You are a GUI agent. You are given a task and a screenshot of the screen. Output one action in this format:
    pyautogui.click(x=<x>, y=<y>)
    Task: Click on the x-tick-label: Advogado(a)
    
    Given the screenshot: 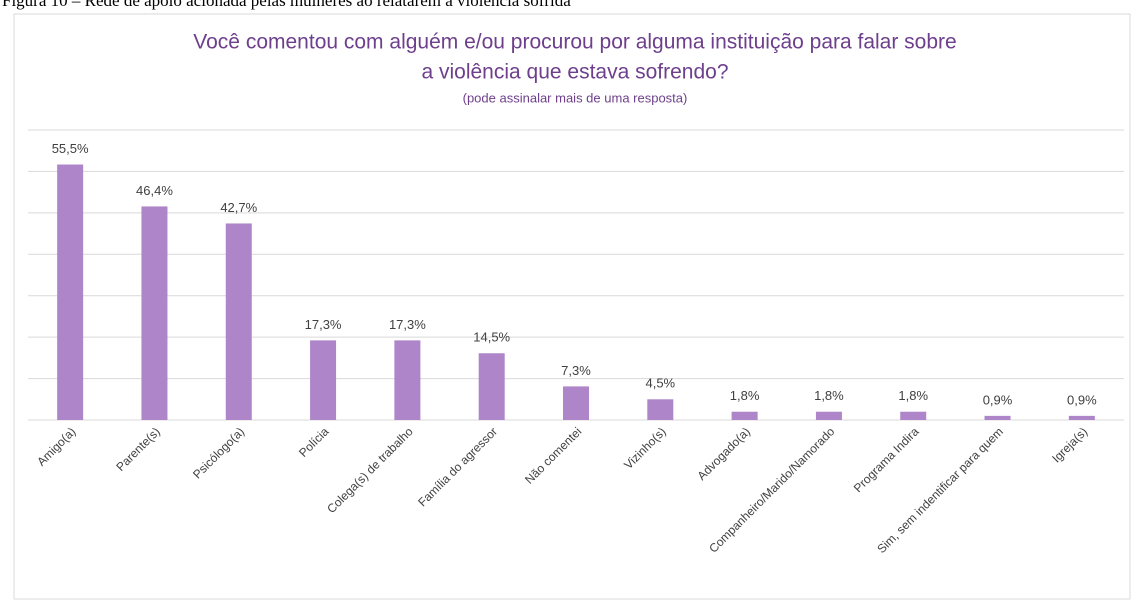 What is the action you would take?
    pyautogui.click(x=723, y=453)
    